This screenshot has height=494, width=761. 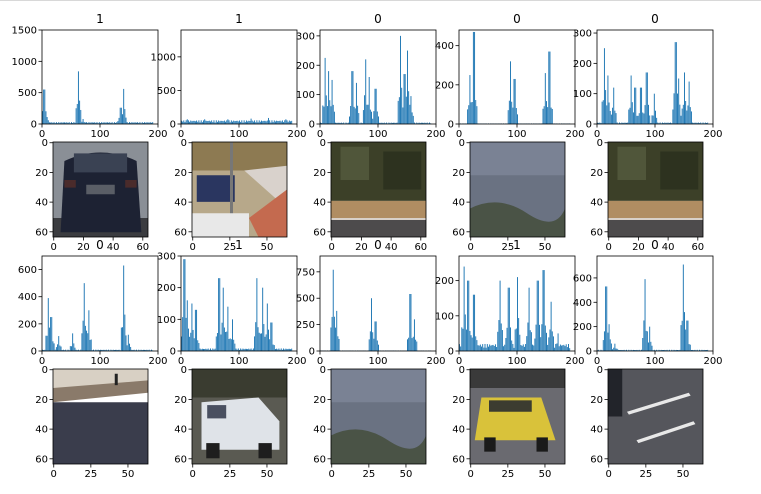 What do you see at coordinates (712, 361) in the screenshot?
I see `x-tick-label: 200` at bounding box center [712, 361].